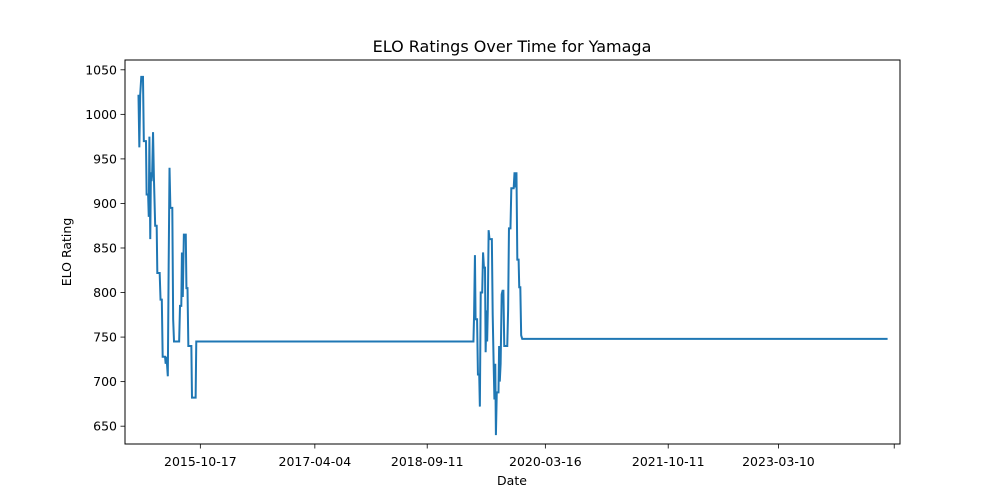  Describe the element at coordinates (101, 69) in the screenshot. I see `y-tick-label: 1050` at that location.